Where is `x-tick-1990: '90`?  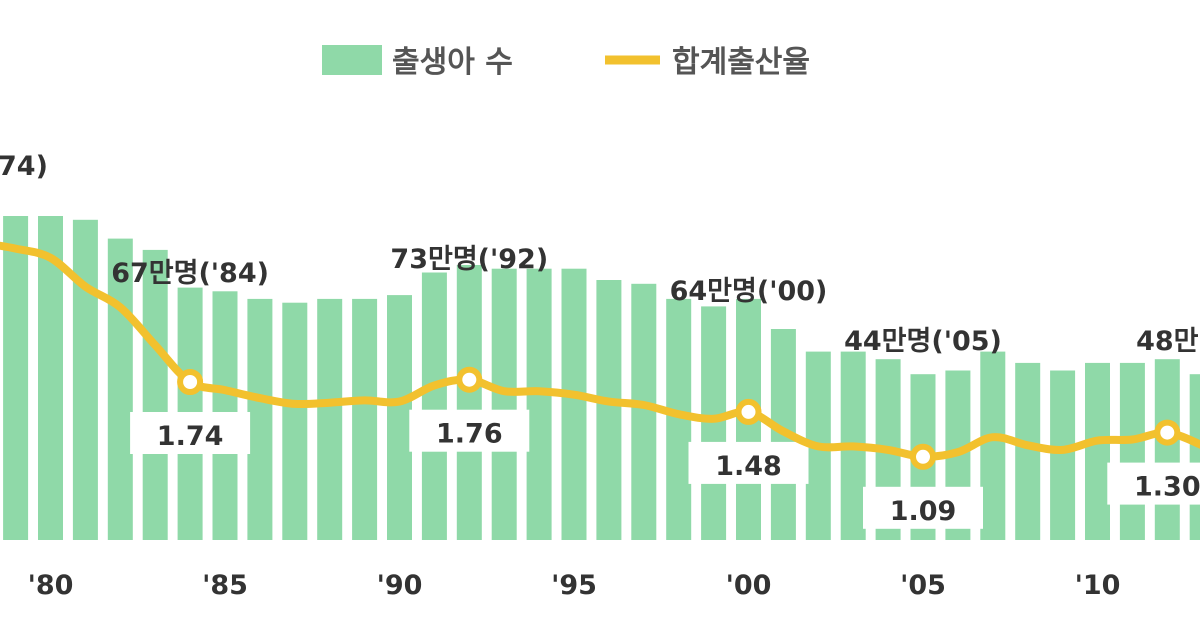 x-tick-1990: '90 is located at coordinates (400, 585).